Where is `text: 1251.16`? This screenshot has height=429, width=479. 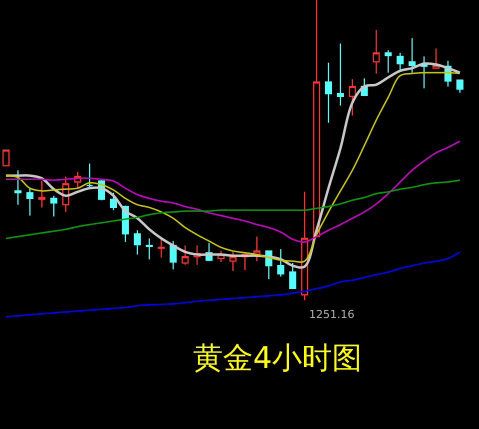 text: 1251.16 is located at coordinates (331, 314).